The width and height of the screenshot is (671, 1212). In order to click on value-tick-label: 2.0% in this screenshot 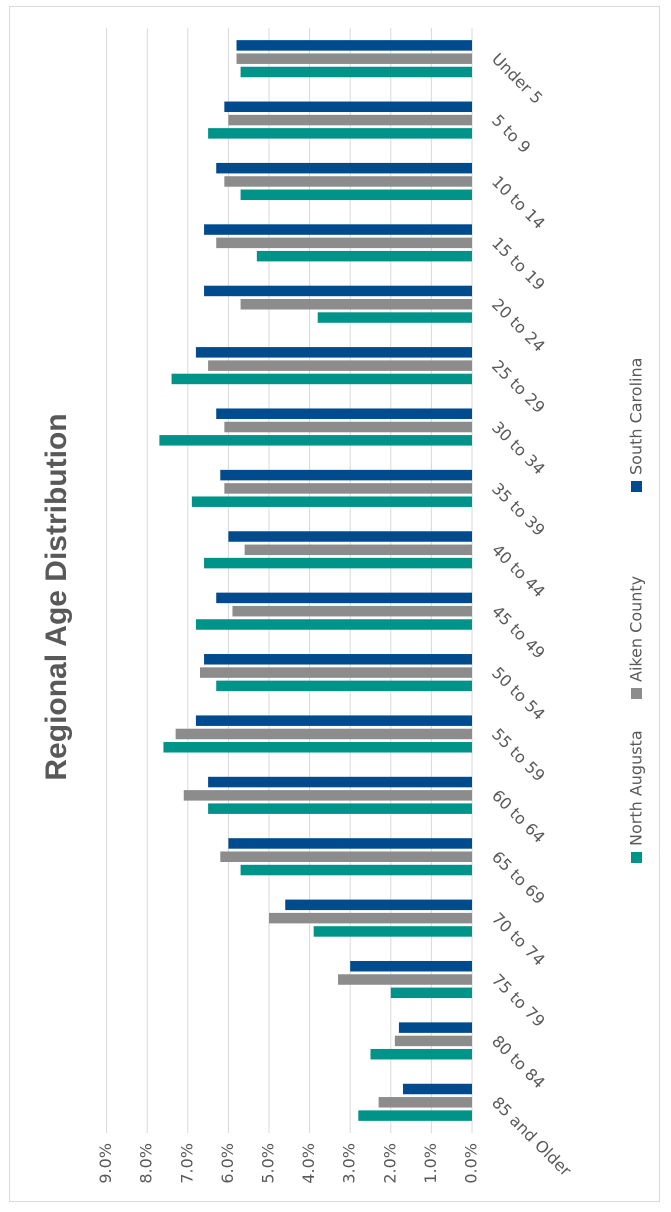, I will do `click(389, 1163)`.